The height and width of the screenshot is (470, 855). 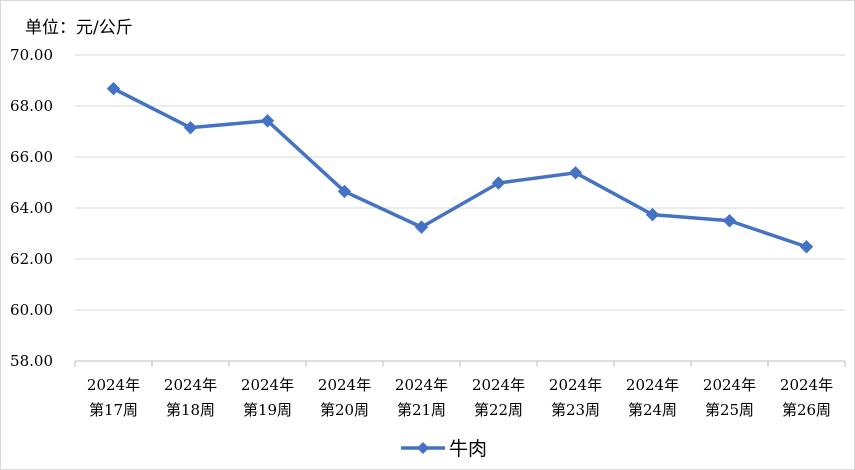 What do you see at coordinates (729, 410) in the screenshot?
I see `x-tick-label: 第25周` at bounding box center [729, 410].